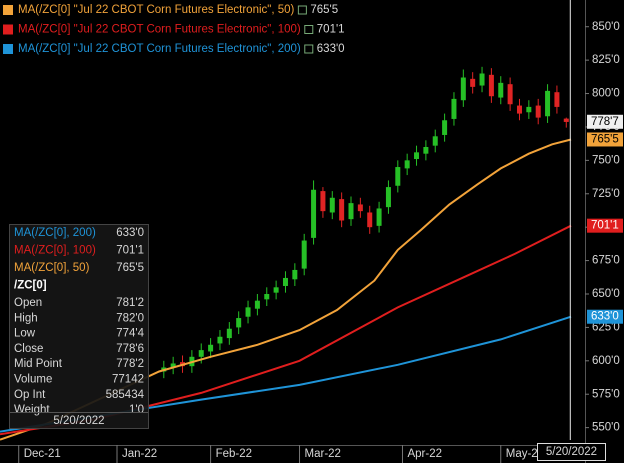 This screenshot has width=624, height=463. Describe the element at coordinates (125, 395) in the screenshot. I see `info-field-value: 585434` at that location.